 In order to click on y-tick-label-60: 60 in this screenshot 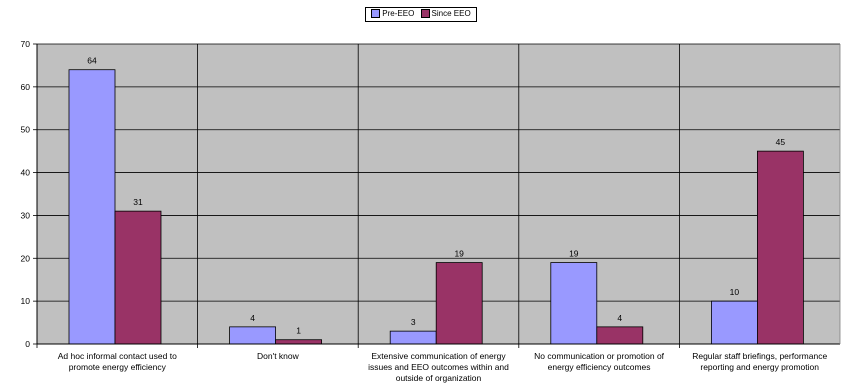, I will do `click(26, 87)`.